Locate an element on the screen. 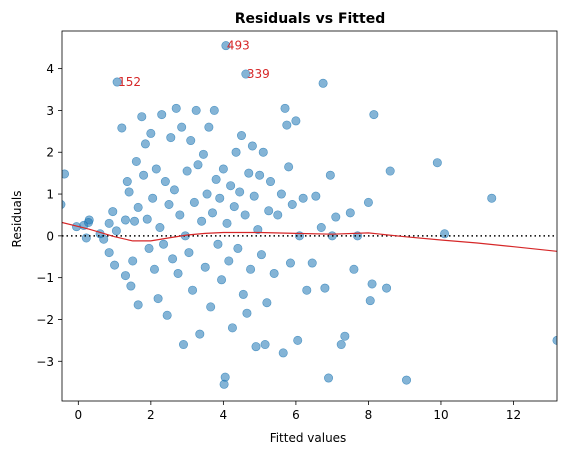  y-tick-label: −2 is located at coordinates (45, 320).